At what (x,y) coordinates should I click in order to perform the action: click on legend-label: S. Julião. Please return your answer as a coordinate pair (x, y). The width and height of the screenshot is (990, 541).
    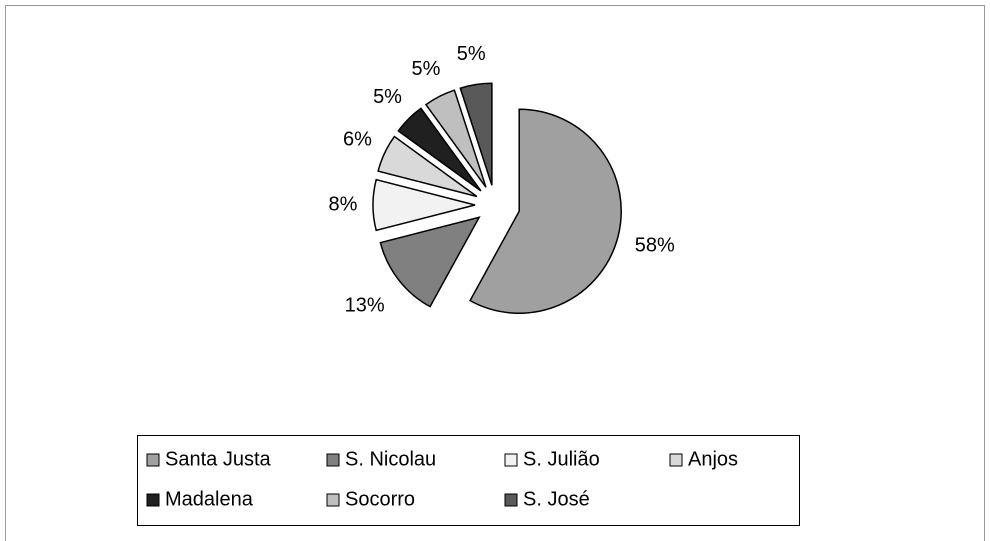
    Looking at the image, I should click on (561, 459).